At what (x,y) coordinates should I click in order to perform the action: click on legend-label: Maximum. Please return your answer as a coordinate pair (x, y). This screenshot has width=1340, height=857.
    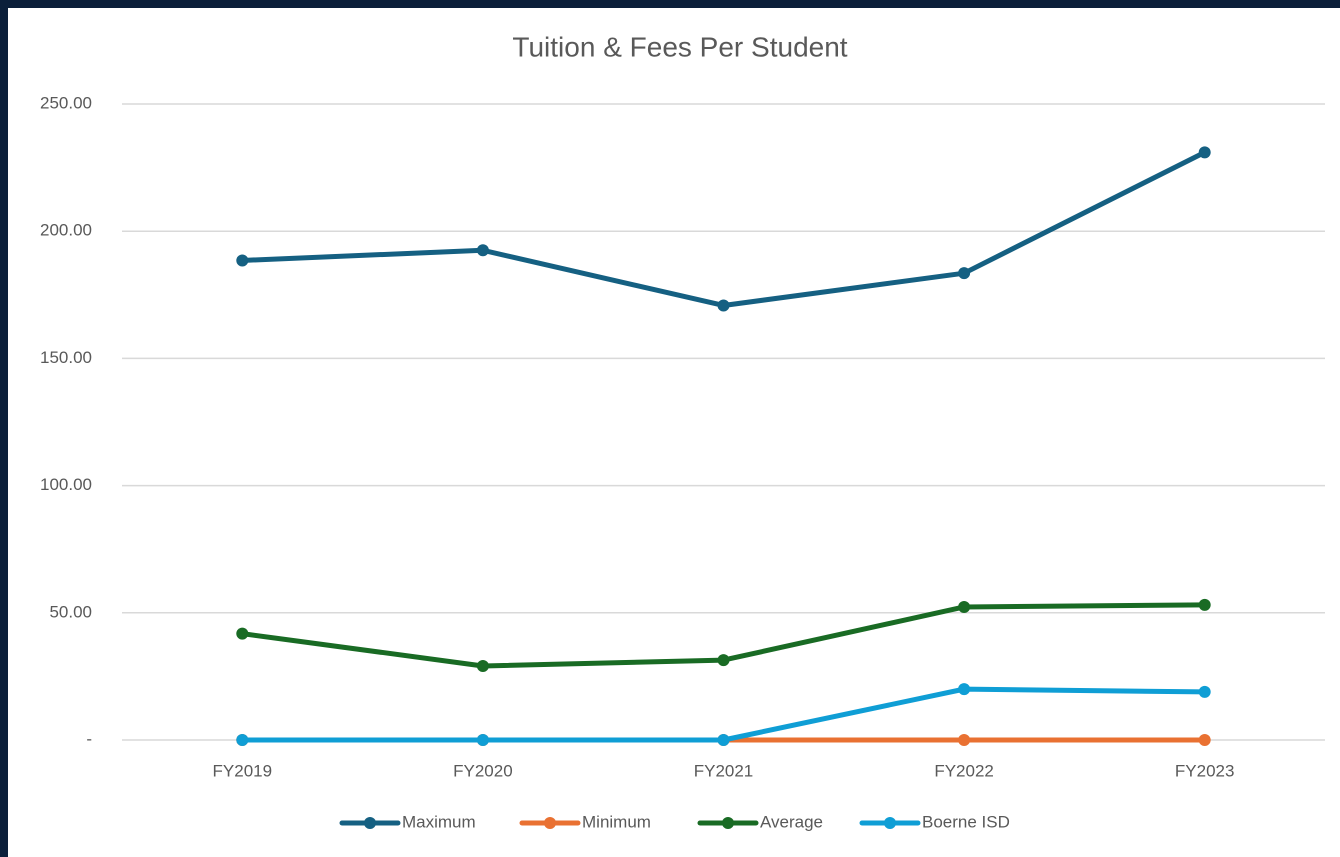
    Looking at the image, I should click on (439, 821).